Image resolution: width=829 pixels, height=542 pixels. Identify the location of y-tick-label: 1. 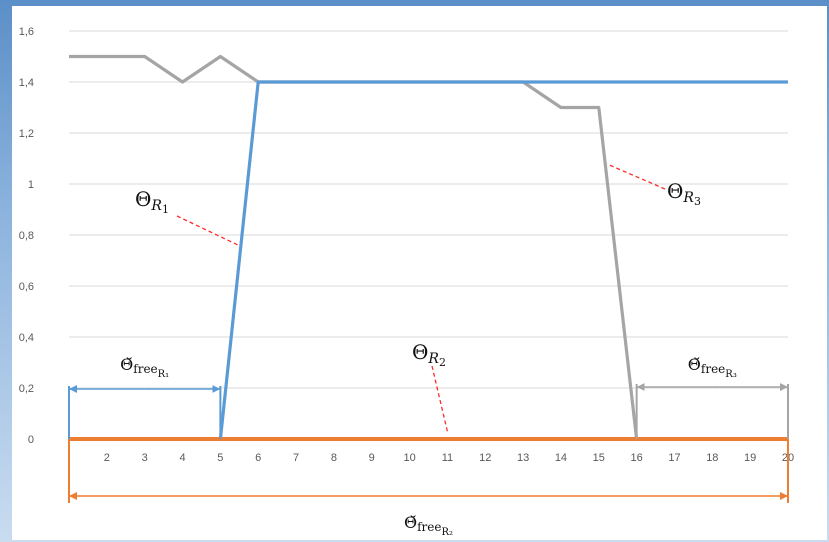
(31, 185).